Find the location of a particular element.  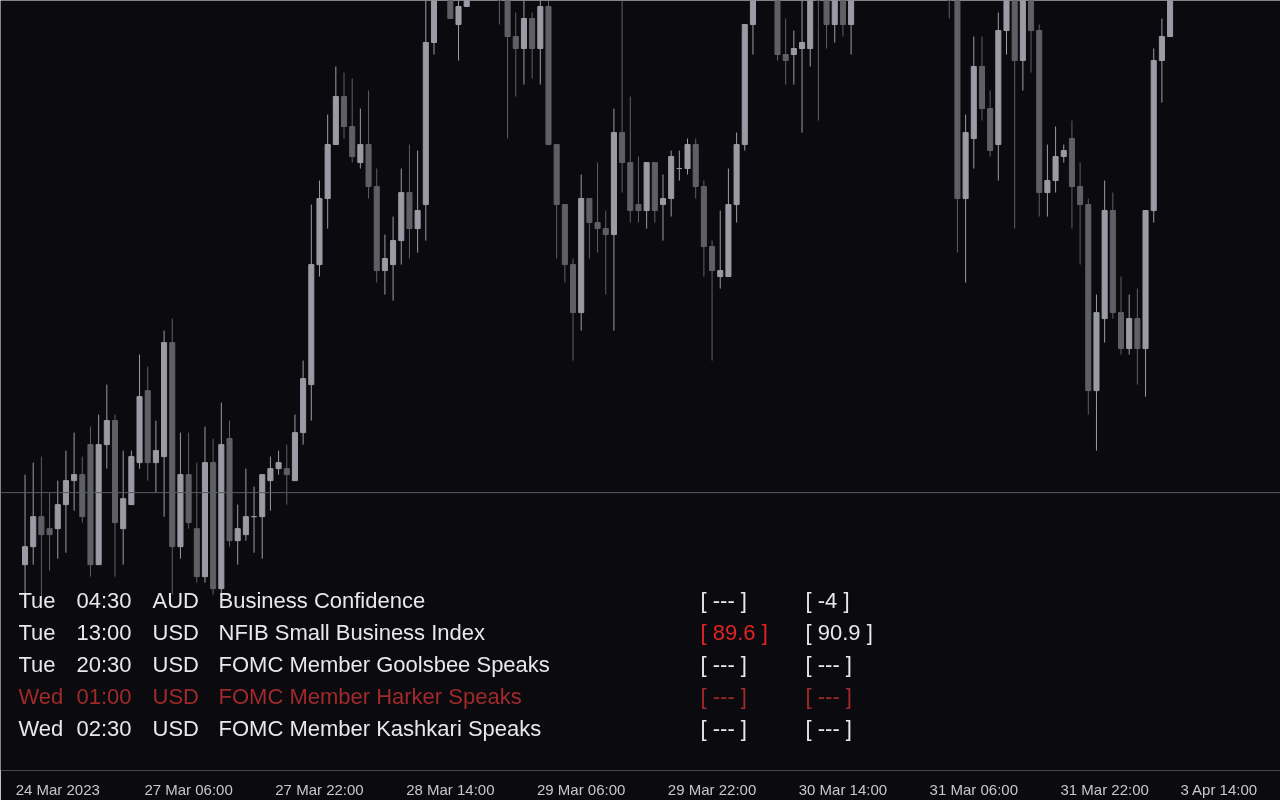

text: [ 89.6 ] is located at coordinates (734, 632).